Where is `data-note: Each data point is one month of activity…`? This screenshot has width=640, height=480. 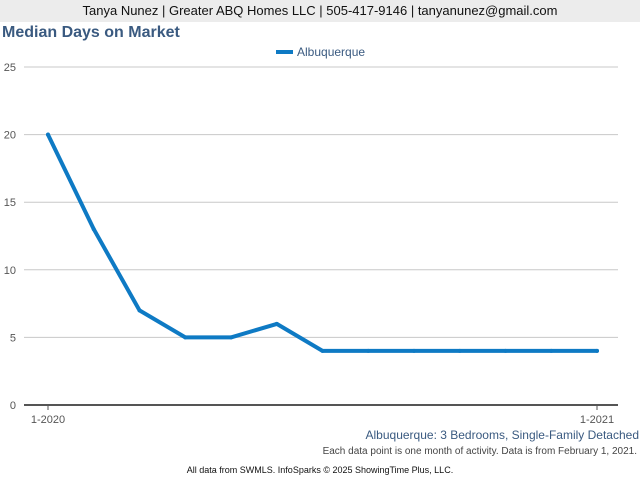
data-note: Each data point is one month of activity… is located at coordinates (479, 451).